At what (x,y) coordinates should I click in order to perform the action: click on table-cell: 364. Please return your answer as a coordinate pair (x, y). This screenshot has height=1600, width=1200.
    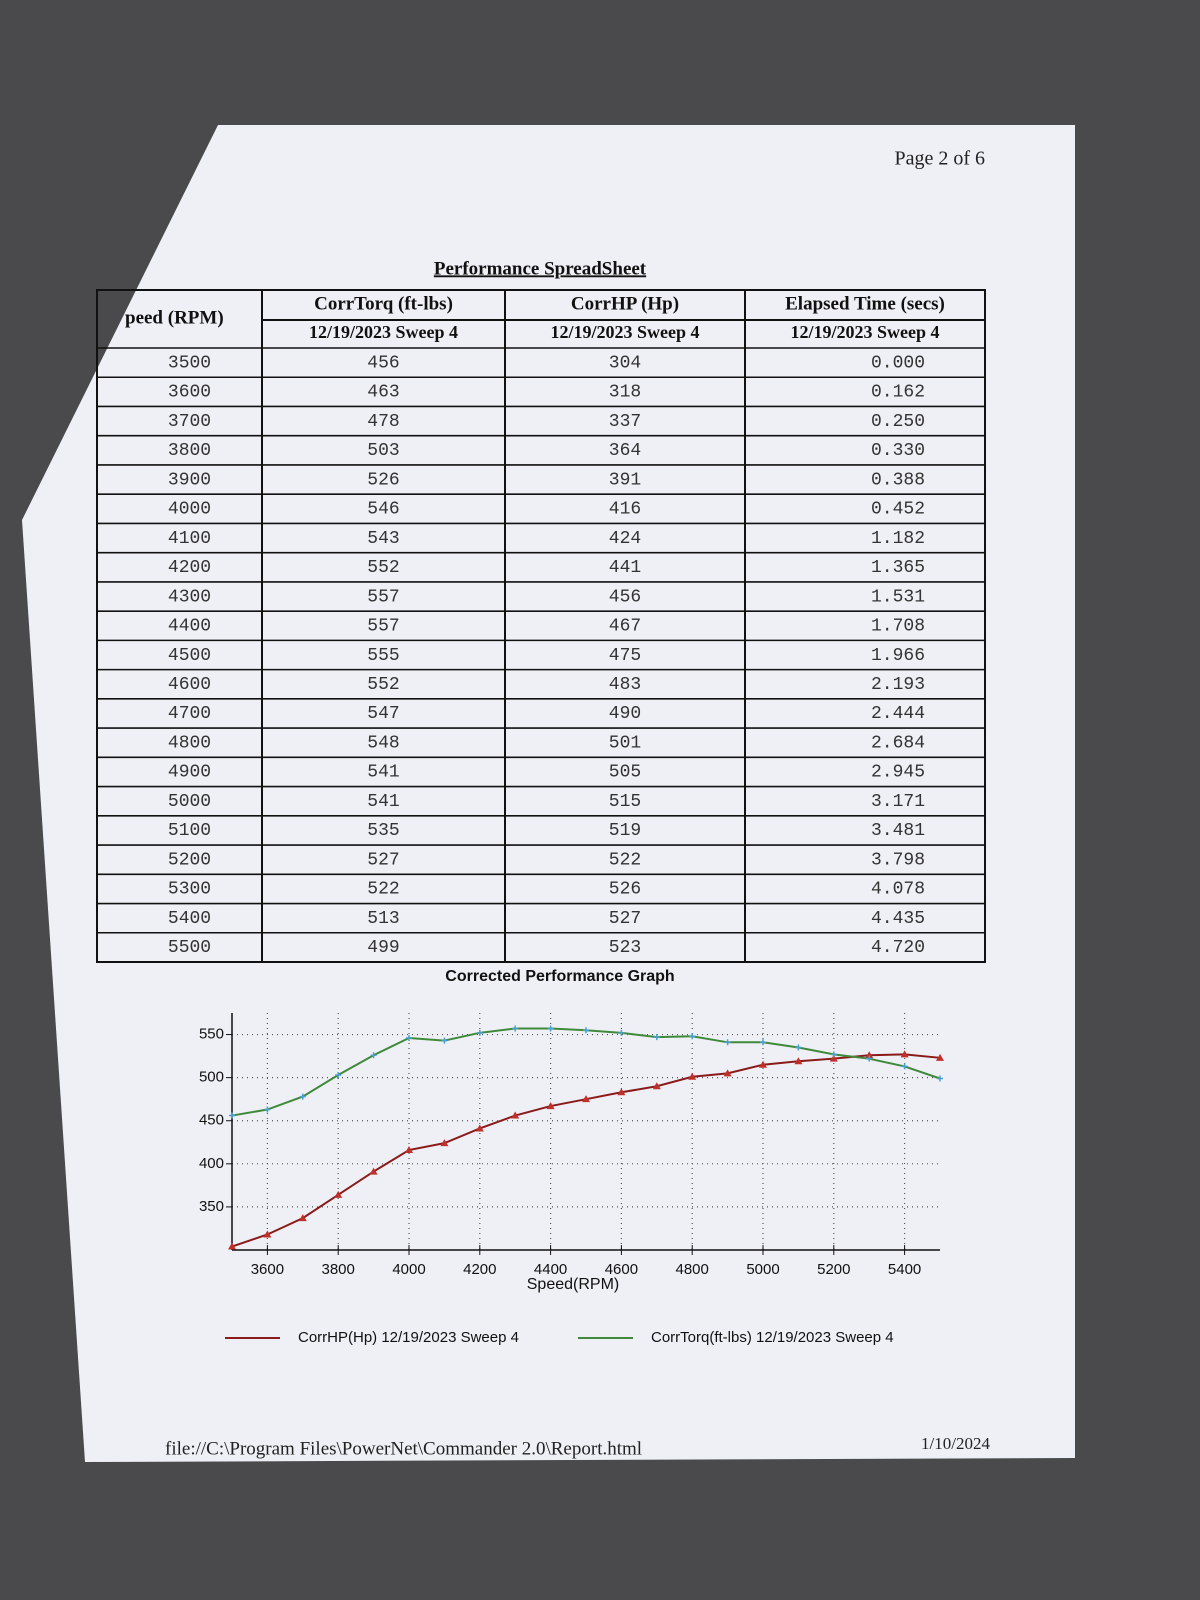
    Looking at the image, I should click on (625, 451).